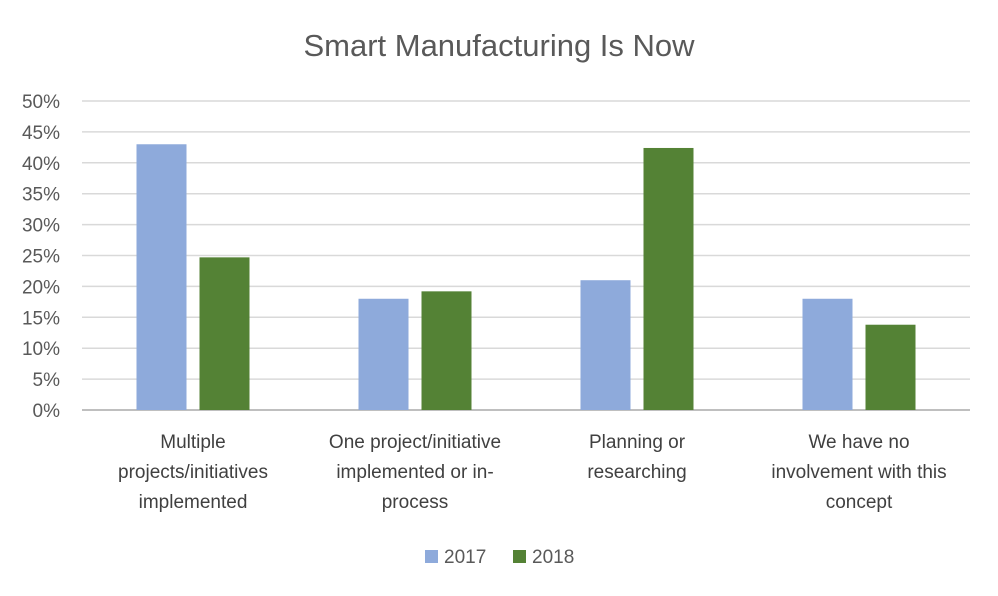  Describe the element at coordinates (41, 349) in the screenshot. I see `y-tick-label: 10%` at that location.